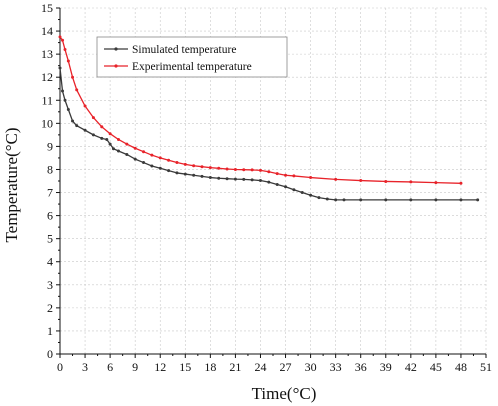 The image size is (498, 406). Describe the element at coordinates (461, 367) in the screenshot. I see `x-tick-label: 48` at that location.